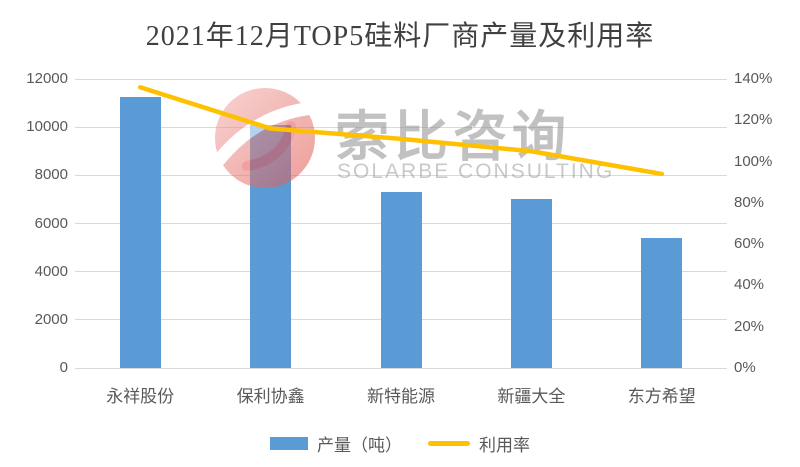 The image size is (800, 467). I want to click on chart-title: 2021年12月TOP5硅料厂商产量及利用率, so click(400, 36).